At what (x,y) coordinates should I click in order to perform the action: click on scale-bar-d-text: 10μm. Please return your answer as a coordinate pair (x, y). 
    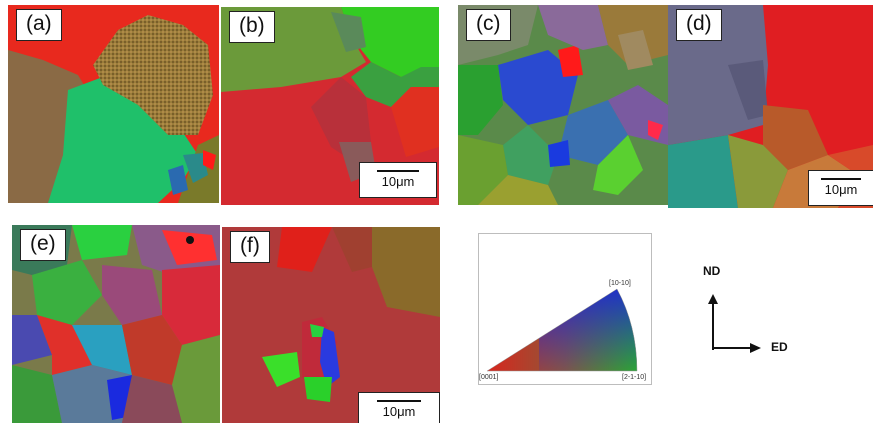
    Looking at the image, I should click on (841, 189).